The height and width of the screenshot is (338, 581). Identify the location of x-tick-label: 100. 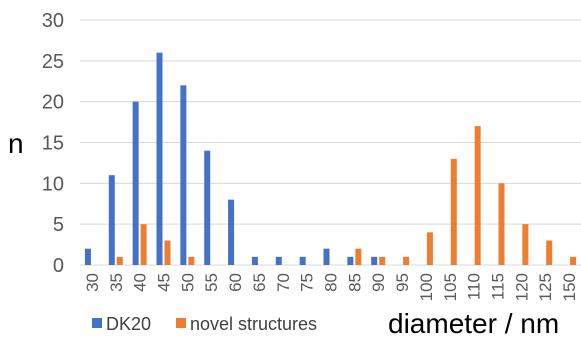
(426, 287).